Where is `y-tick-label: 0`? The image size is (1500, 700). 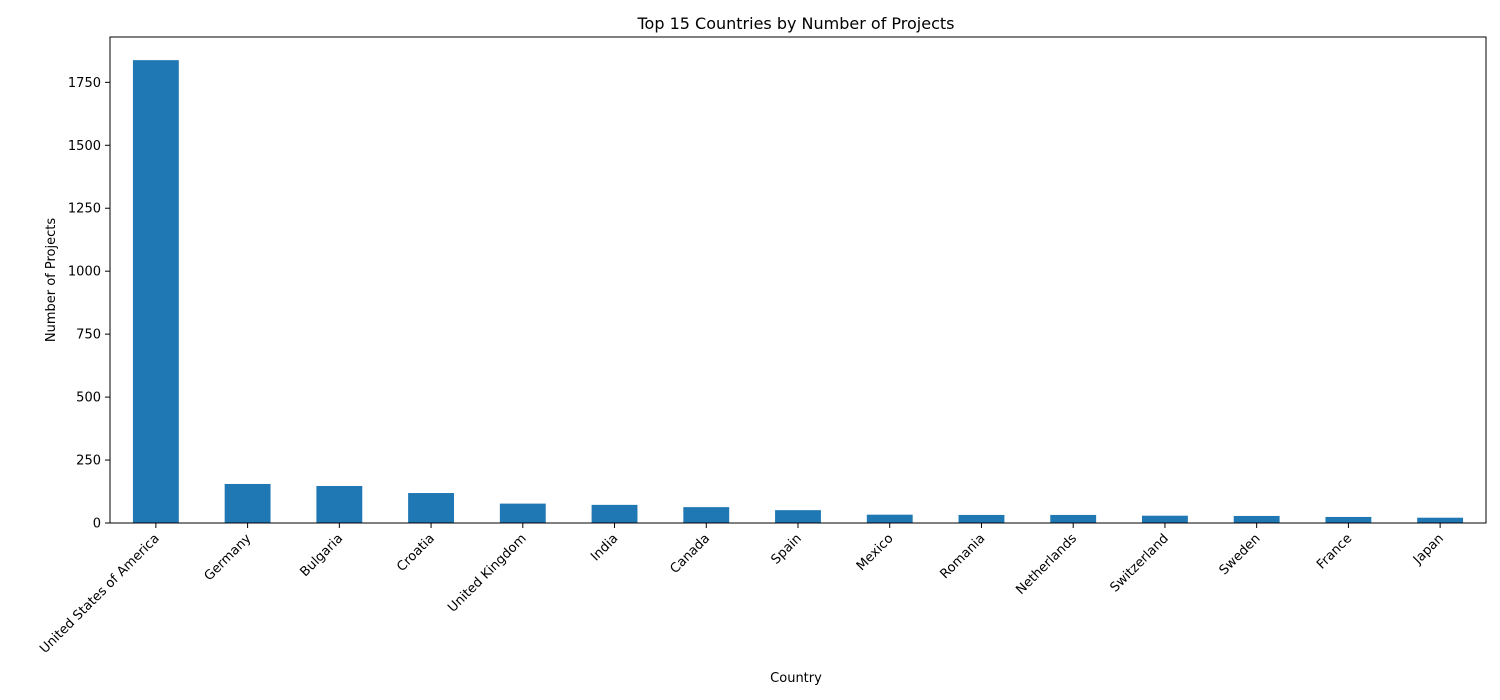
y-tick-label: 0 is located at coordinates (97, 524).